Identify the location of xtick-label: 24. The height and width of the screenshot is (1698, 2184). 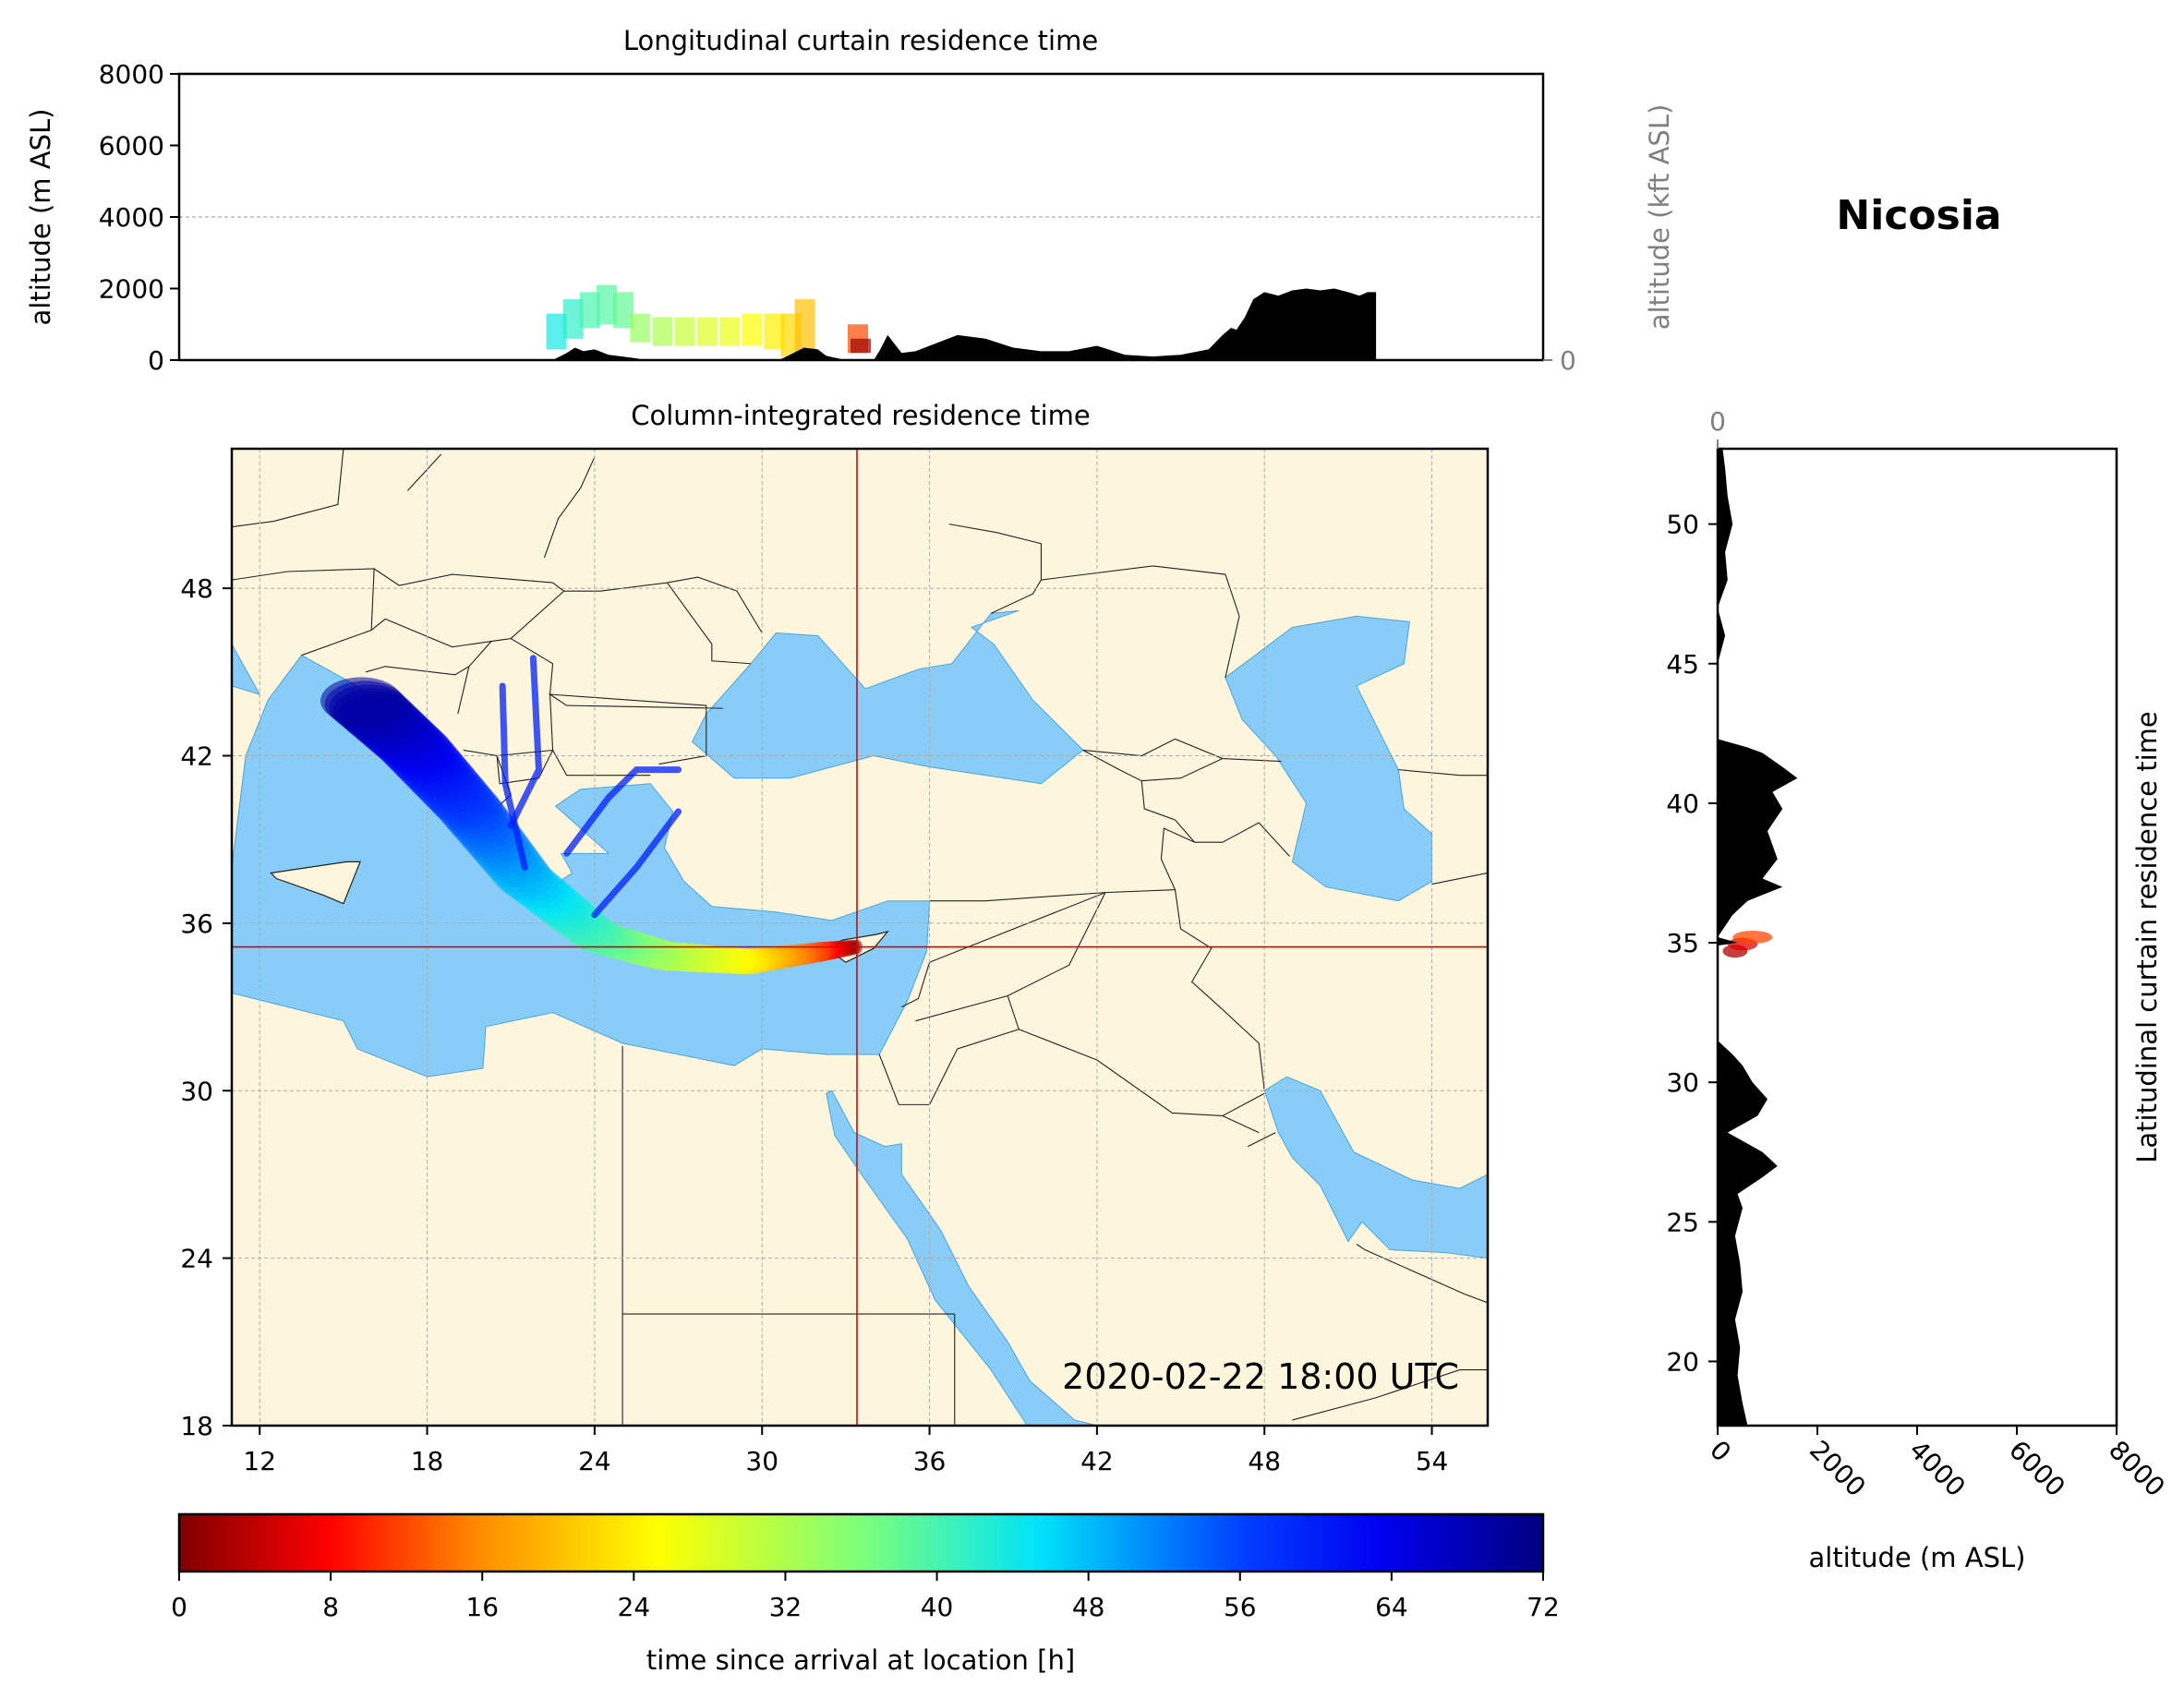
(594, 1461).